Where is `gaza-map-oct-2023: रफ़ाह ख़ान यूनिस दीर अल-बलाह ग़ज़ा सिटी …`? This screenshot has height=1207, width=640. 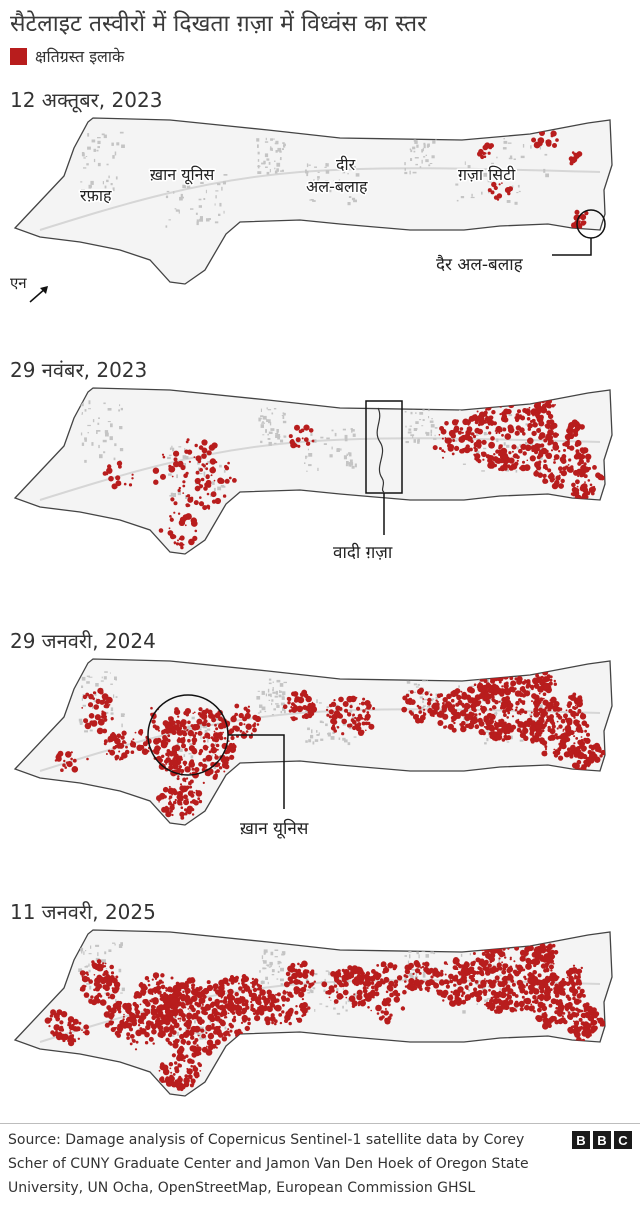
gaza-map-oct-2023: रफ़ाह ख़ान यूनिस दीर अल-बलाह ग़ज़ा सिटी … is located at coordinates (311, 210).